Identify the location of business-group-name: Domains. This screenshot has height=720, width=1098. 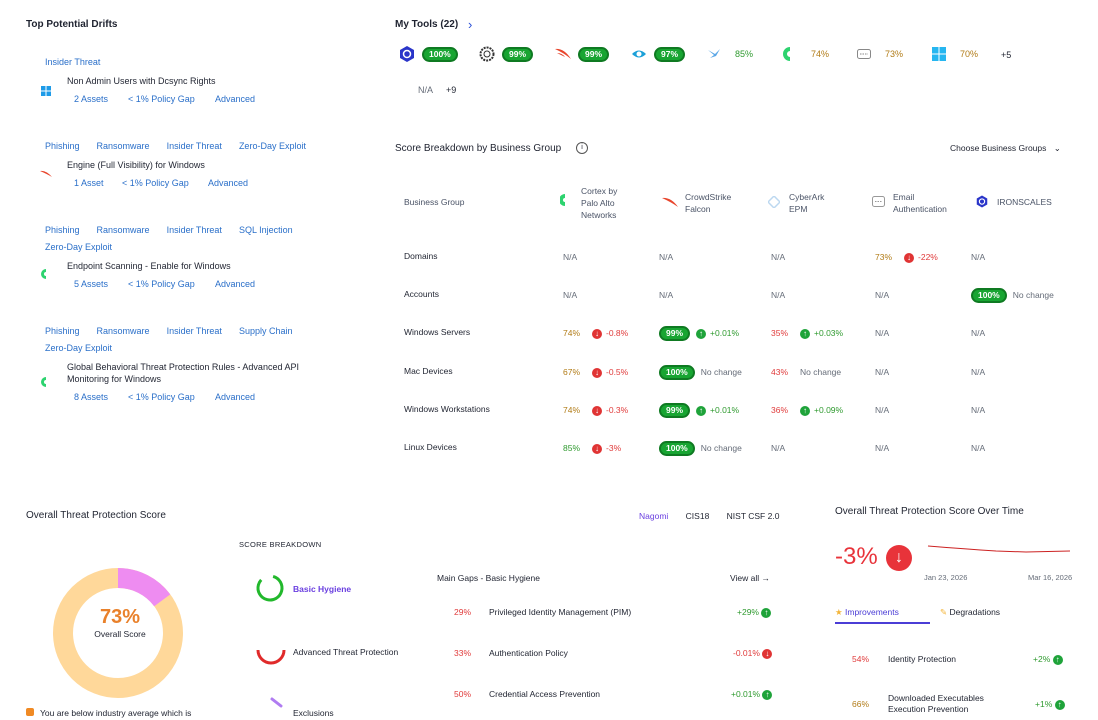
(421, 256).